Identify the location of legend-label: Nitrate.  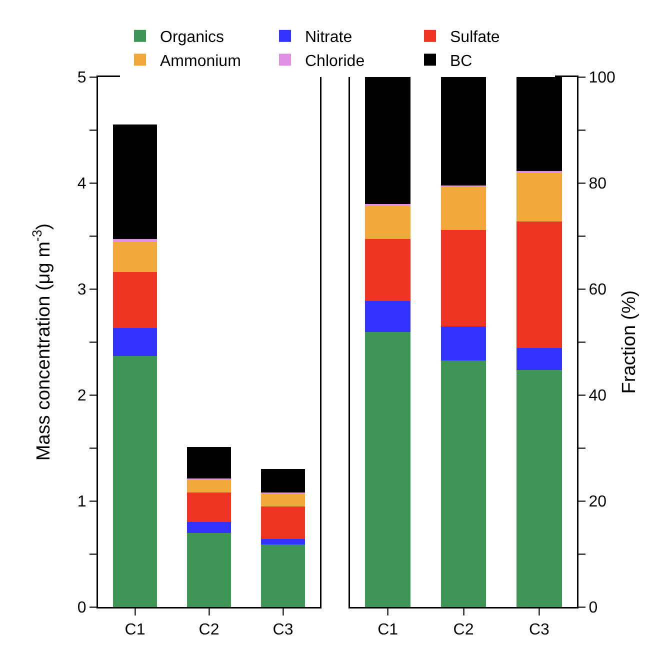
(328, 37).